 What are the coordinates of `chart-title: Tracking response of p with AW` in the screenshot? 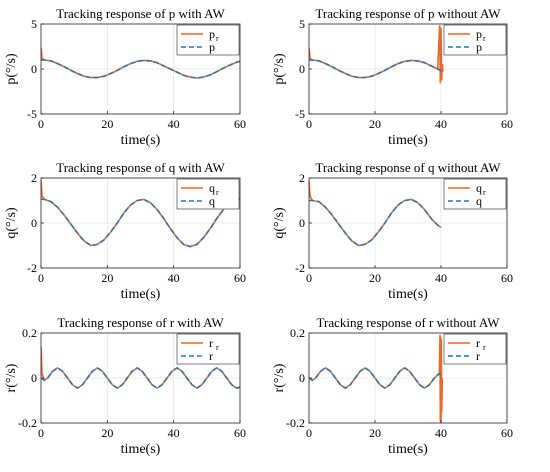 It's located at (140, 13).